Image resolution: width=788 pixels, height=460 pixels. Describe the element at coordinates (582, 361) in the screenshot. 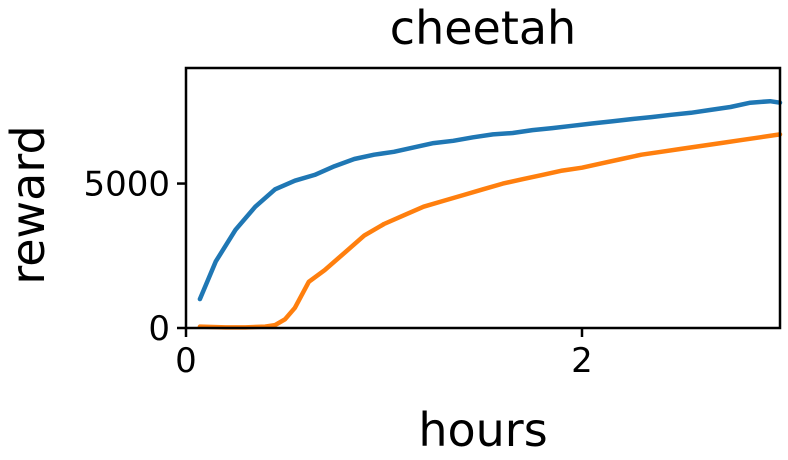

I see `x-tick-label: 2` at that location.